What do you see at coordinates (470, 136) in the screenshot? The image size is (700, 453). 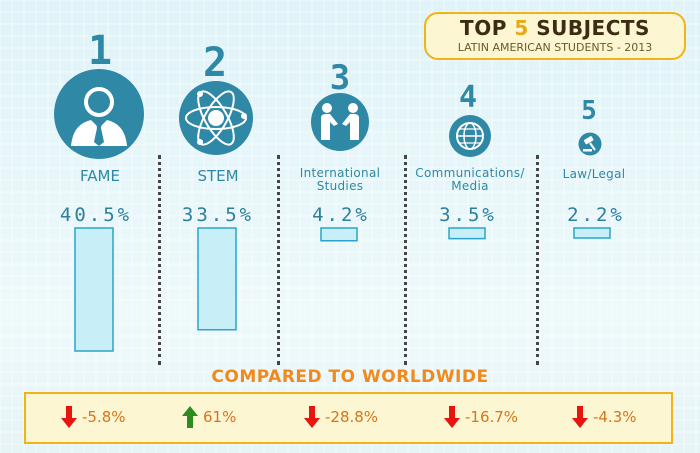 I see `globe-network-icon` at bounding box center [470, 136].